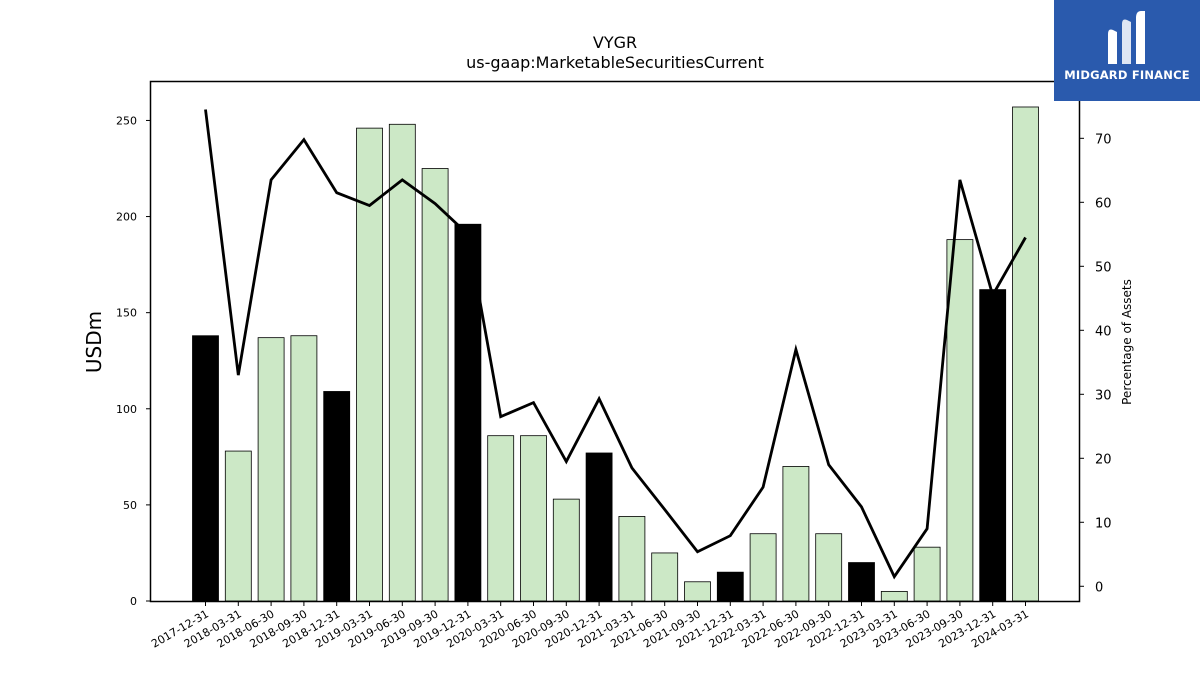 The image size is (1200, 675). Describe the element at coordinates (1099, 587) in the screenshot. I see `y2-tick-label: 0` at that location.